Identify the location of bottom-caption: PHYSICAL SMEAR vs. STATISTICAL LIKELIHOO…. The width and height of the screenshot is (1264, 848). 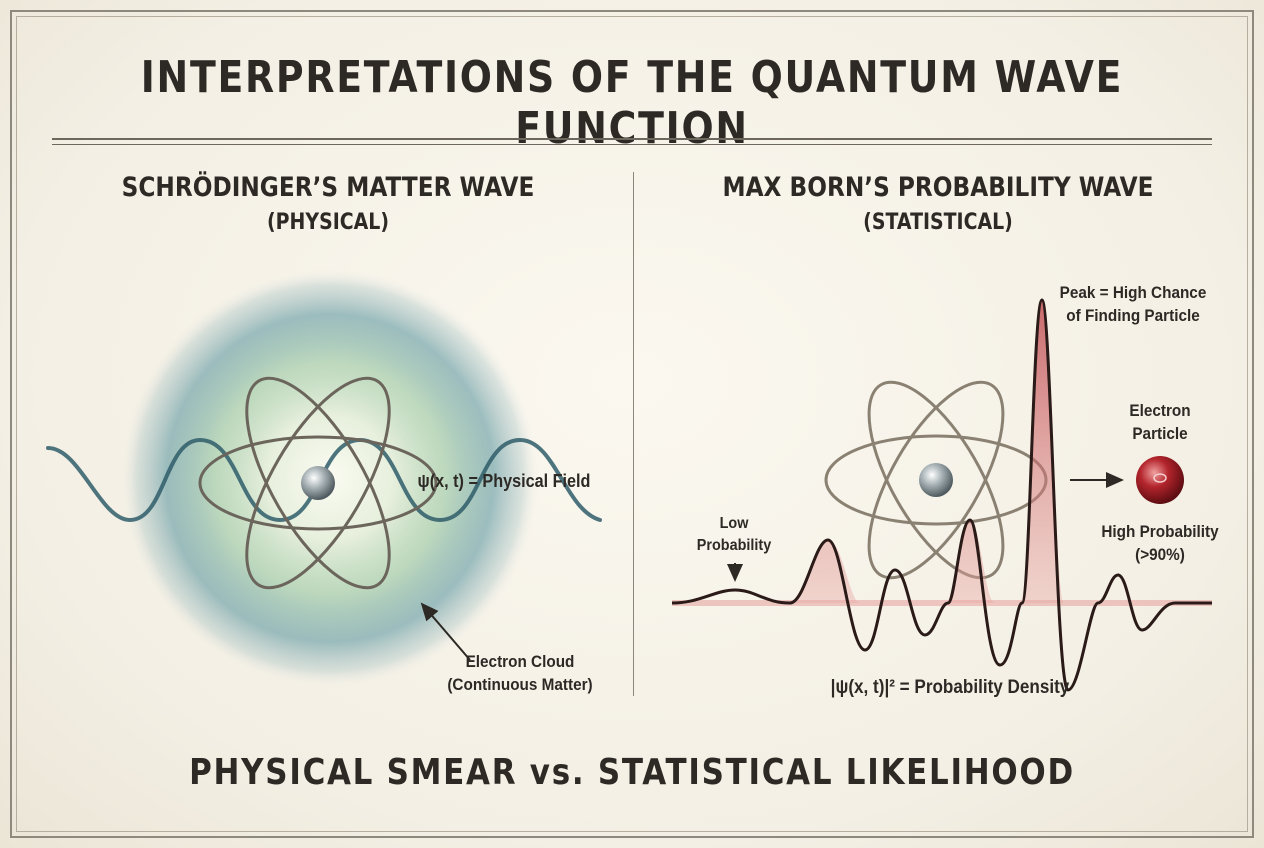
(632, 772).